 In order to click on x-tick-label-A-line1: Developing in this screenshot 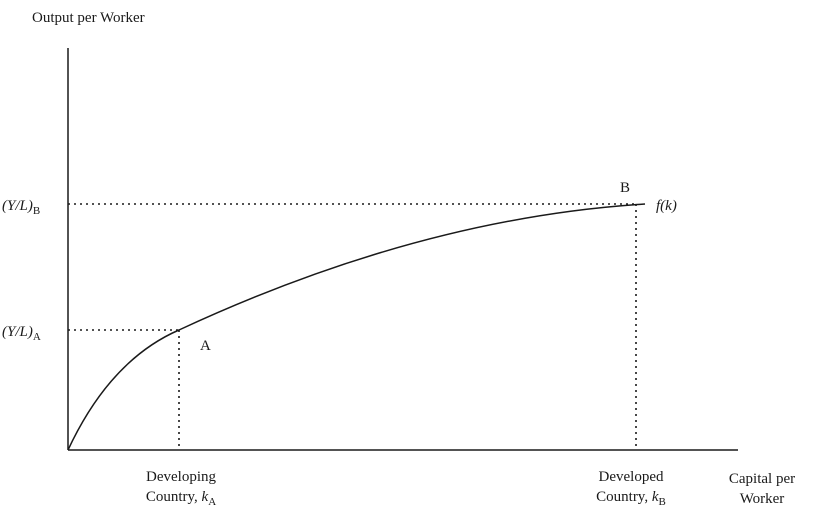, I will do `click(181, 477)`.